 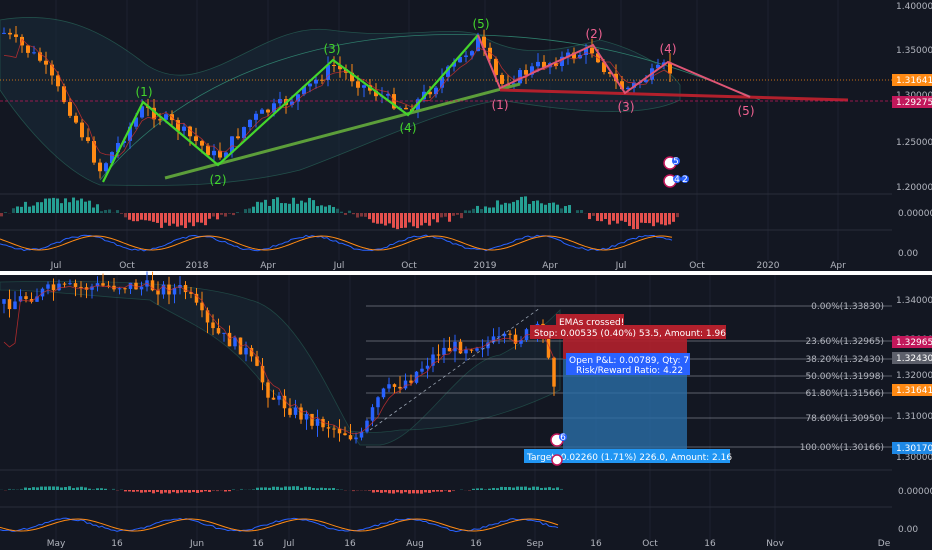 What do you see at coordinates (466, 273) in the screenshot?
I see `pane-separator` at bounding box center [466, 273].